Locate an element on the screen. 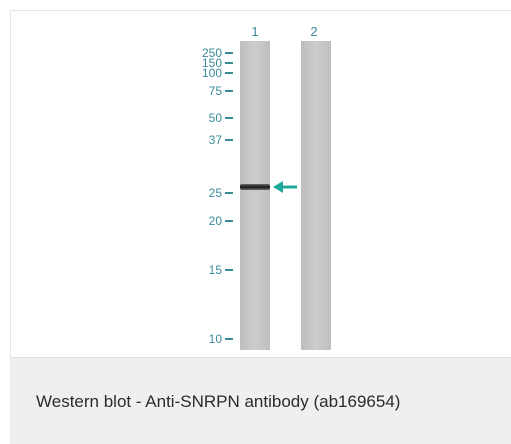  marker-label-50: 50 is located at coordinates (216, 118).